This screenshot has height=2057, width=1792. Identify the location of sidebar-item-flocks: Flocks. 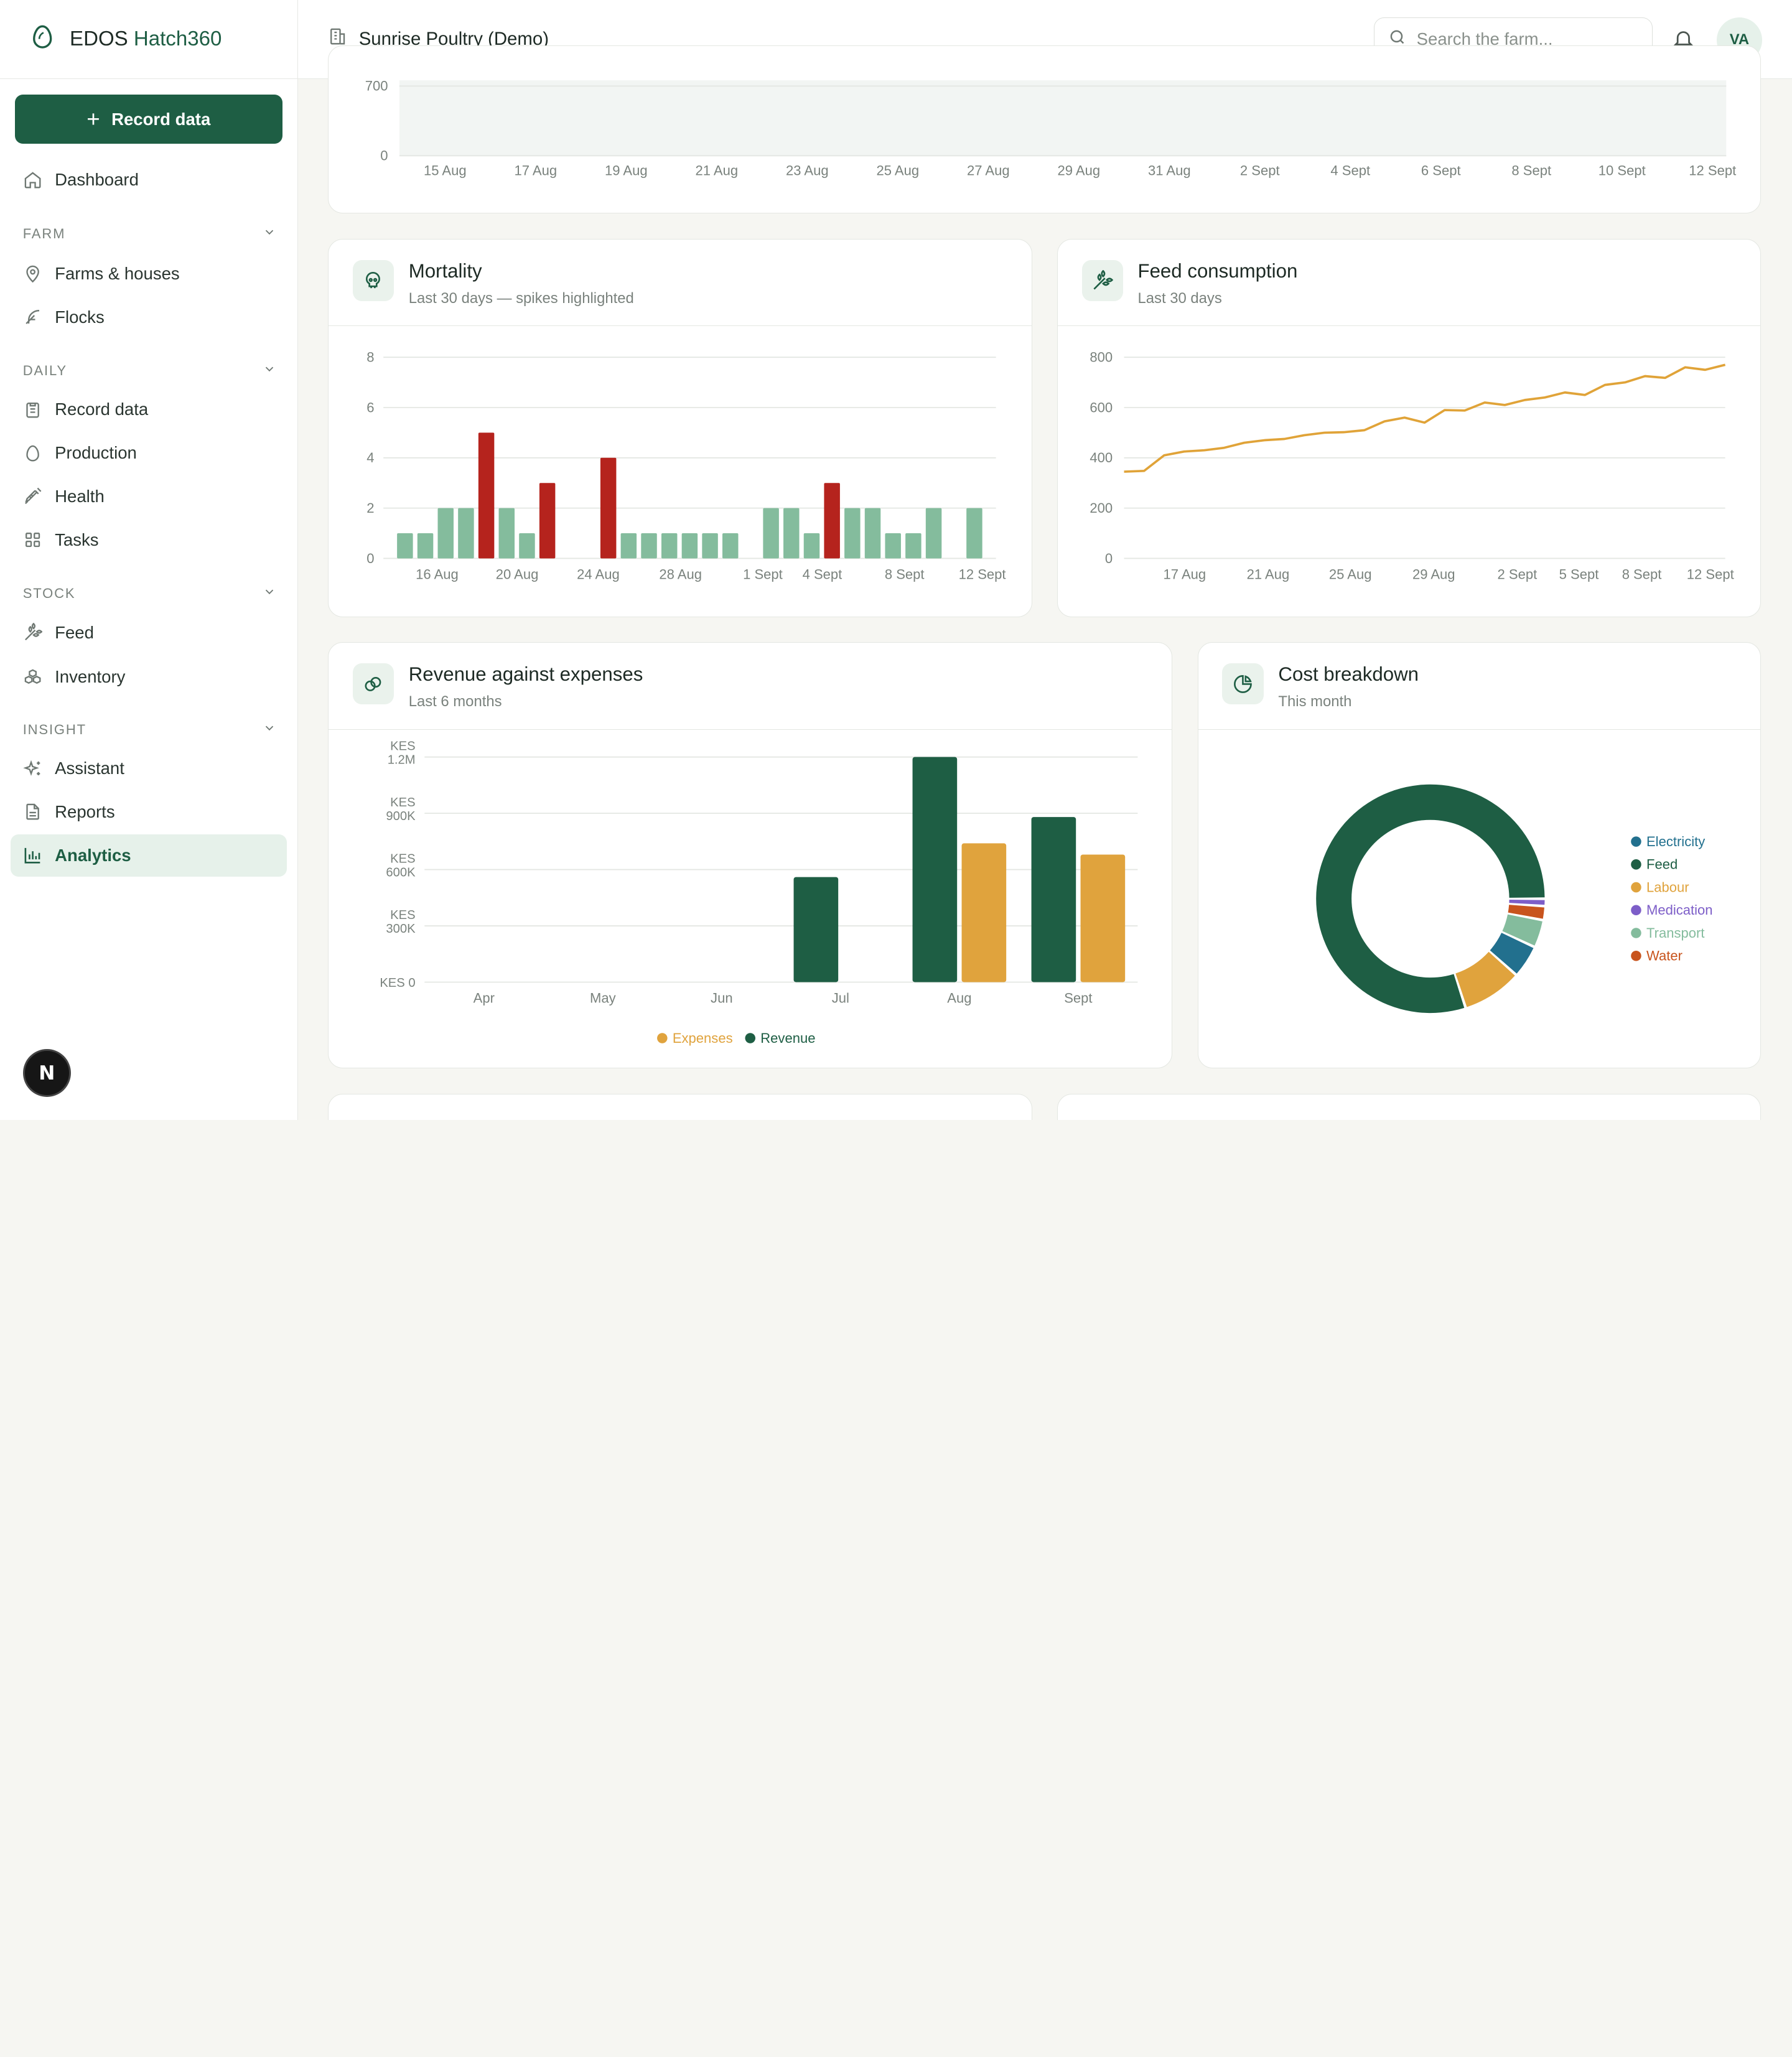
(149, 317).